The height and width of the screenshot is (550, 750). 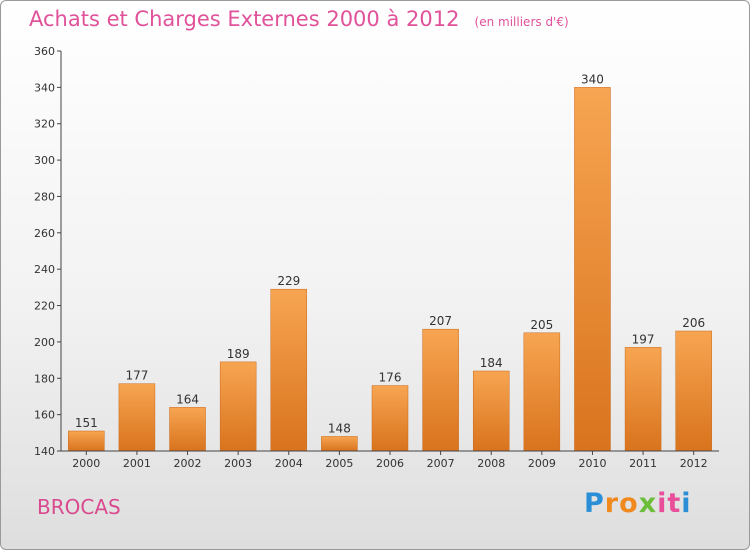 I want to click on x-tick-label: 2002, so click(x=188, y=463).